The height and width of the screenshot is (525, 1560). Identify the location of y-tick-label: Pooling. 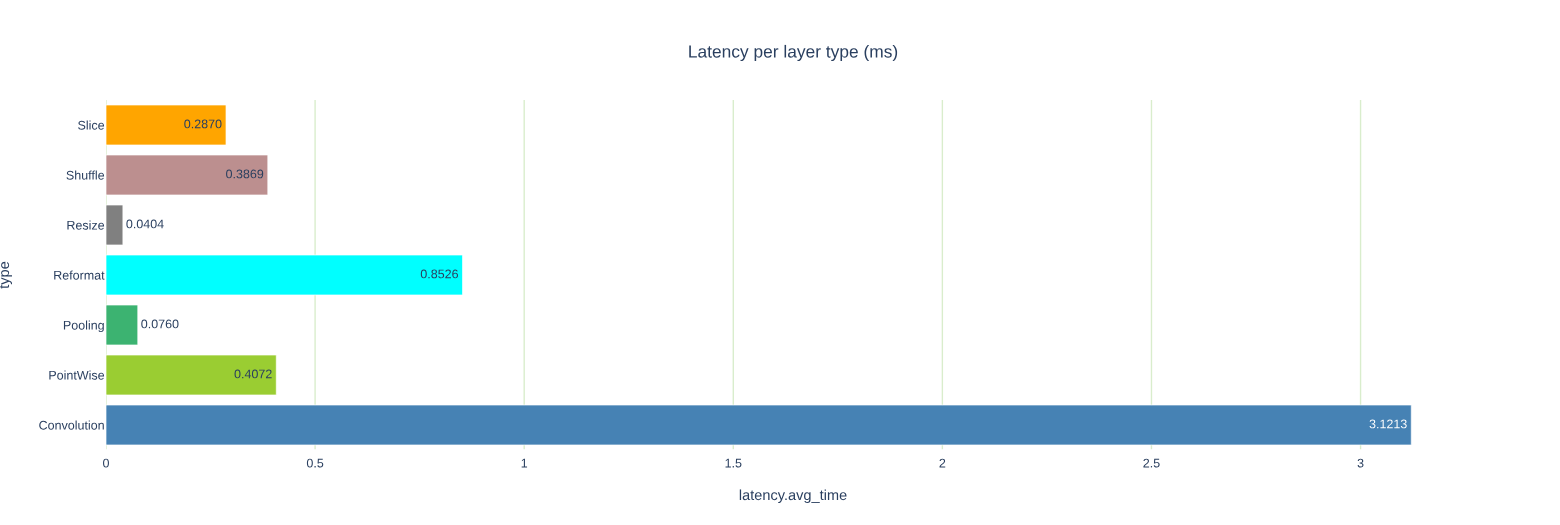
(83, 326).